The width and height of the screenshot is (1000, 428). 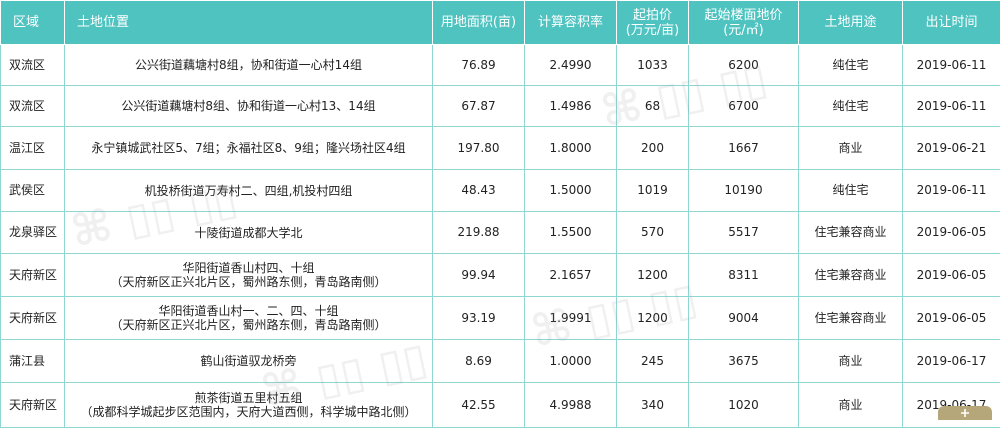 I want to click on cell-location: 机投桥街道万寿村二、四组,机投村四组, so click(x=249, y=191).